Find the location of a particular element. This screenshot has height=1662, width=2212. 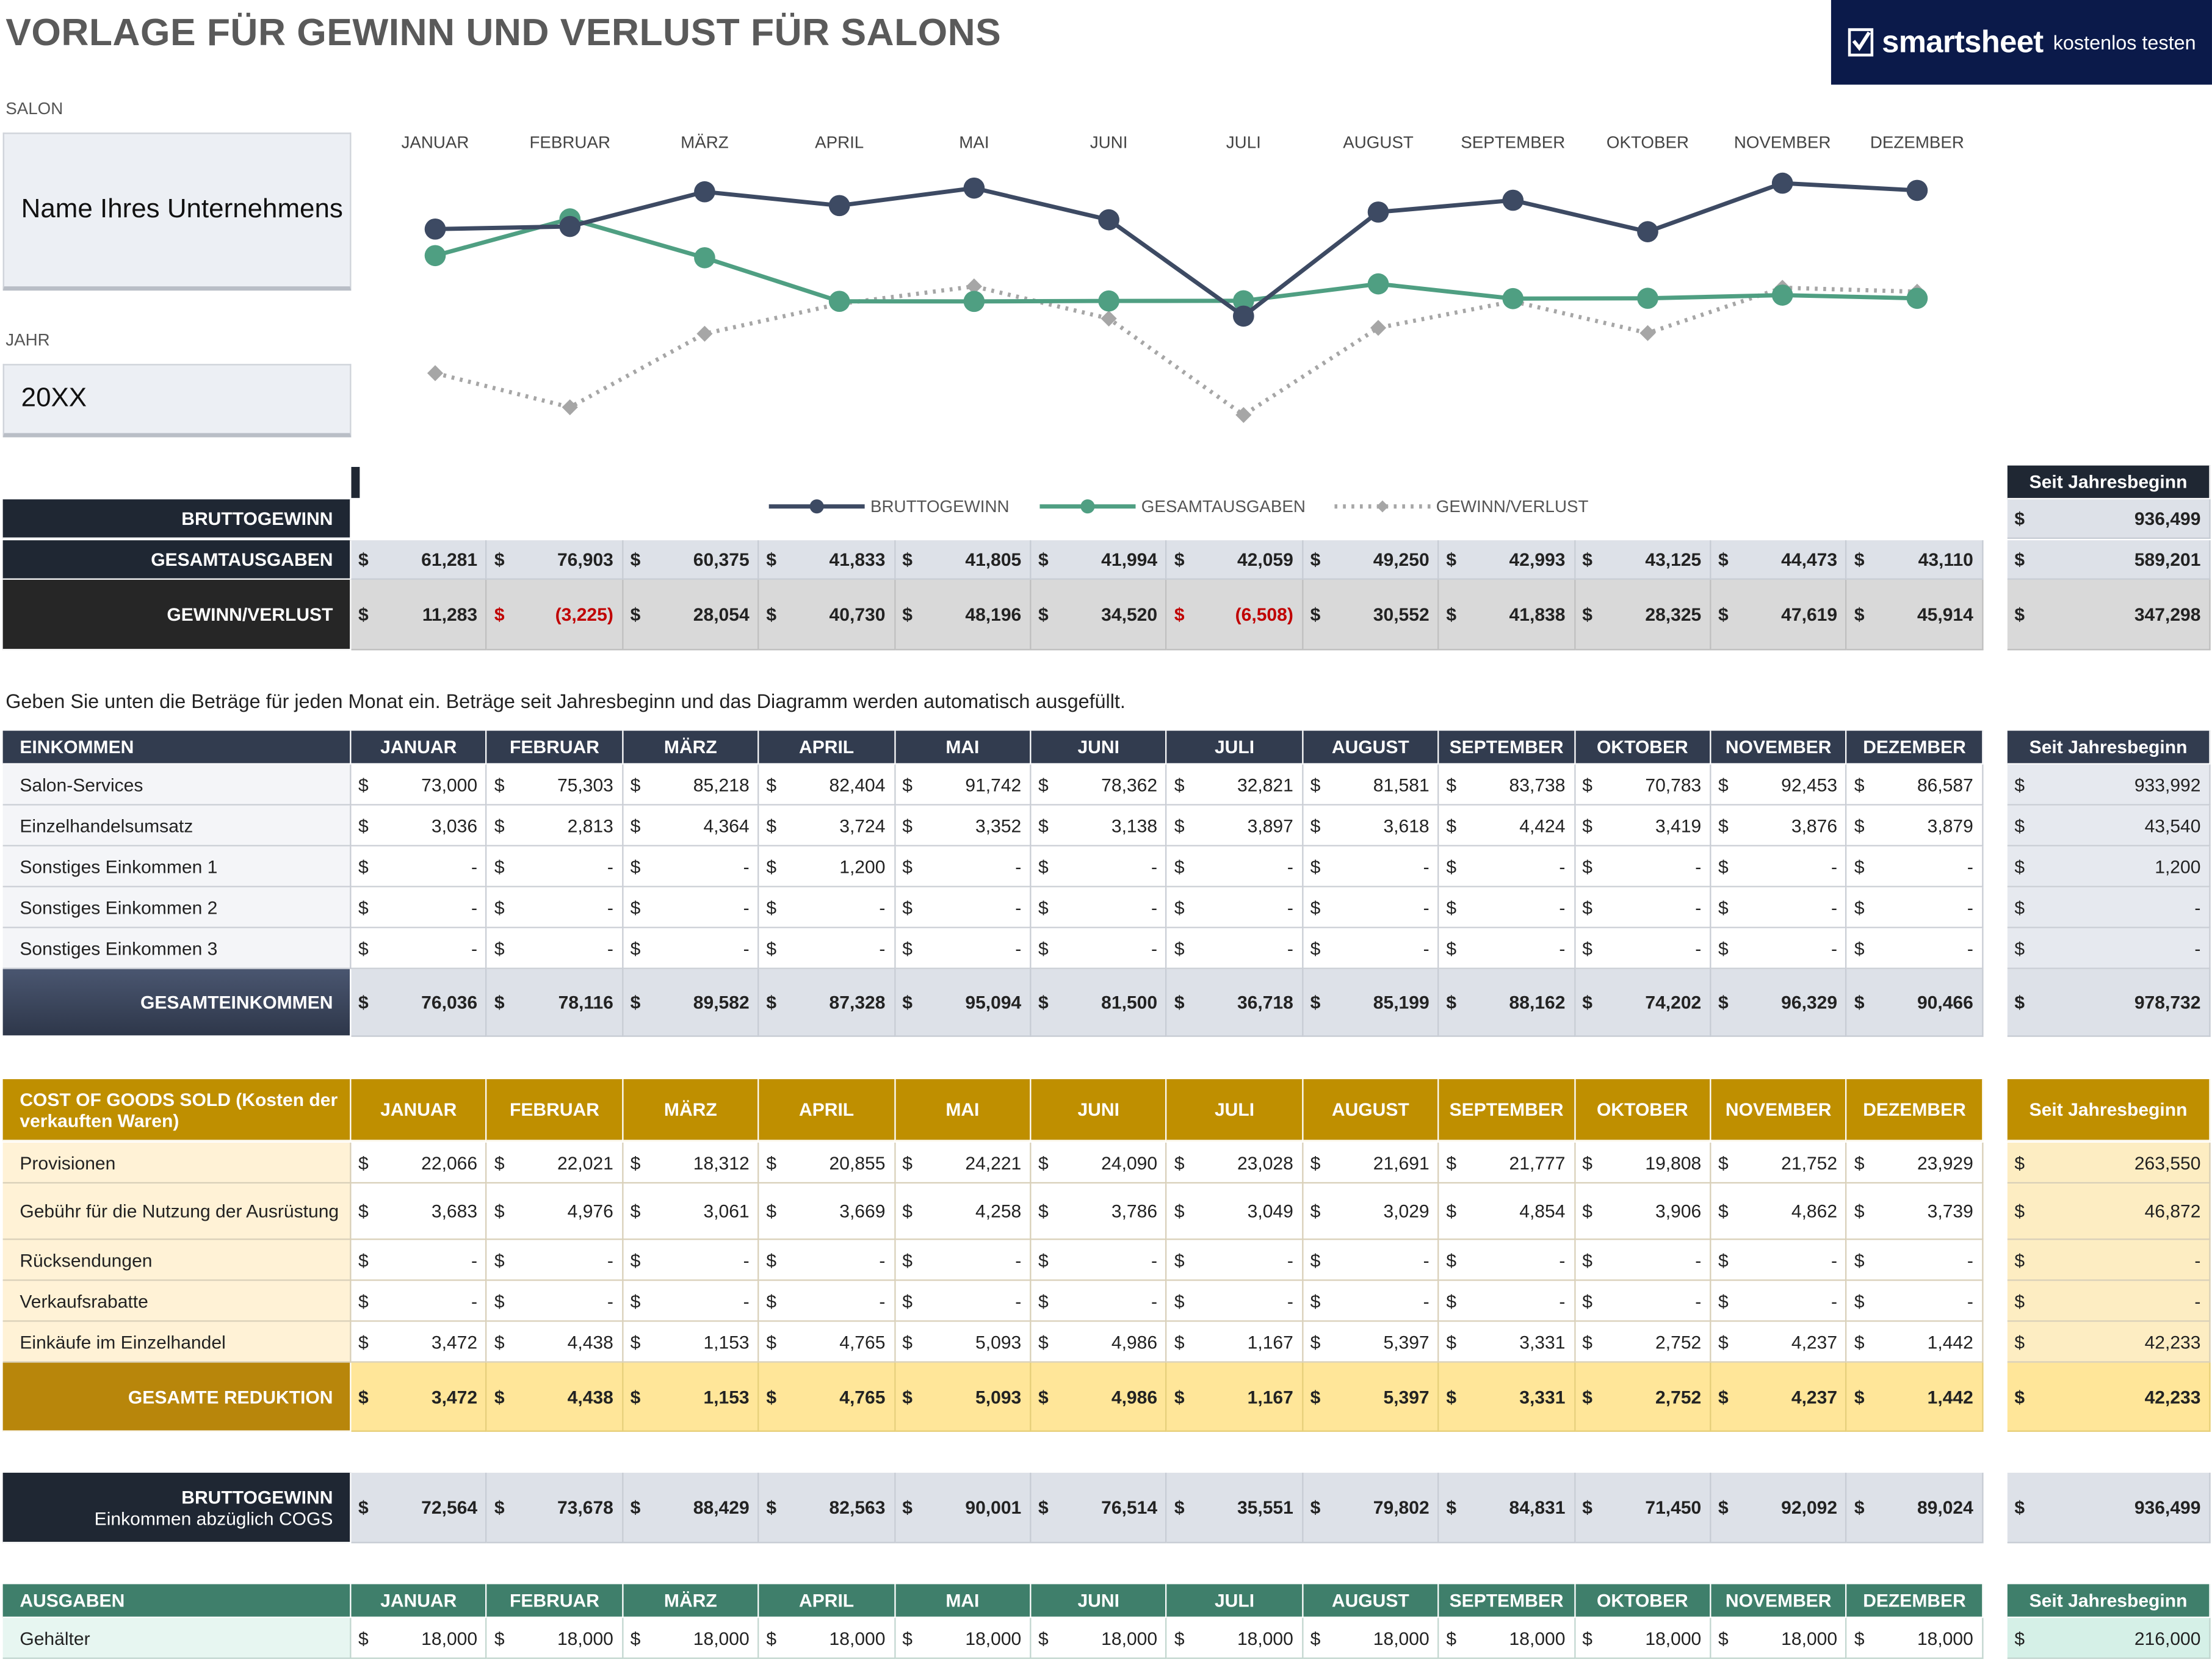

value-cell: $92,453 is located at coordinates (1779, 785).